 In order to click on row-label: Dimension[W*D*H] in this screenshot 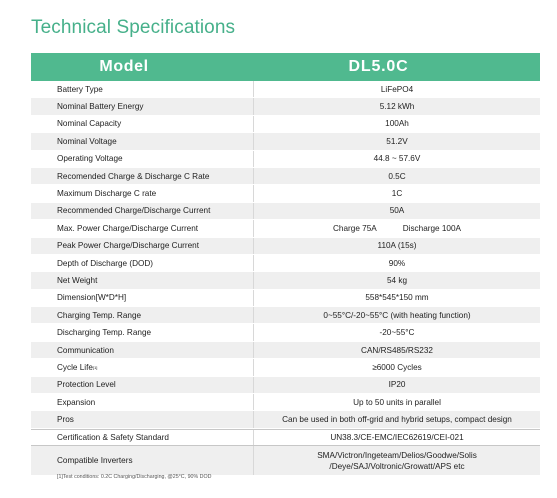, I will do `click(142, 298)`.